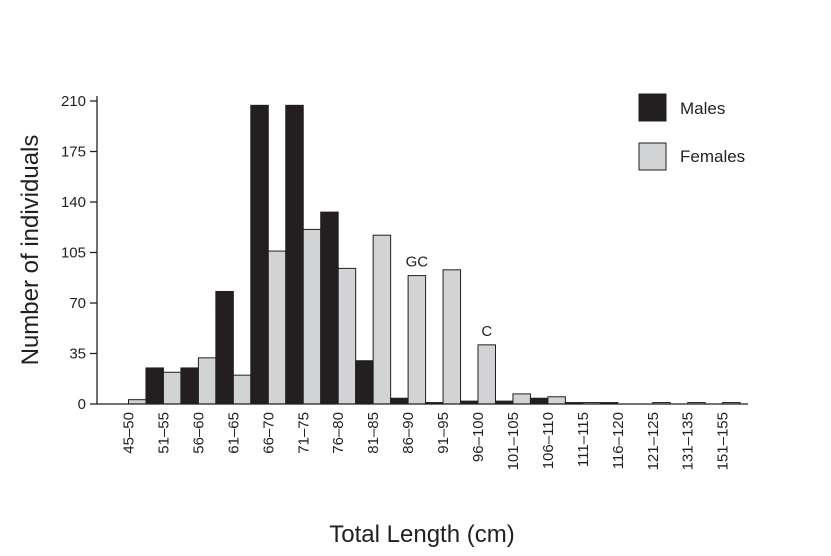 This screenshot has height=556, width=831. Describe the element at coordinates (652, 107) in the screenshot. I see `legend-swatch-males` at that location.